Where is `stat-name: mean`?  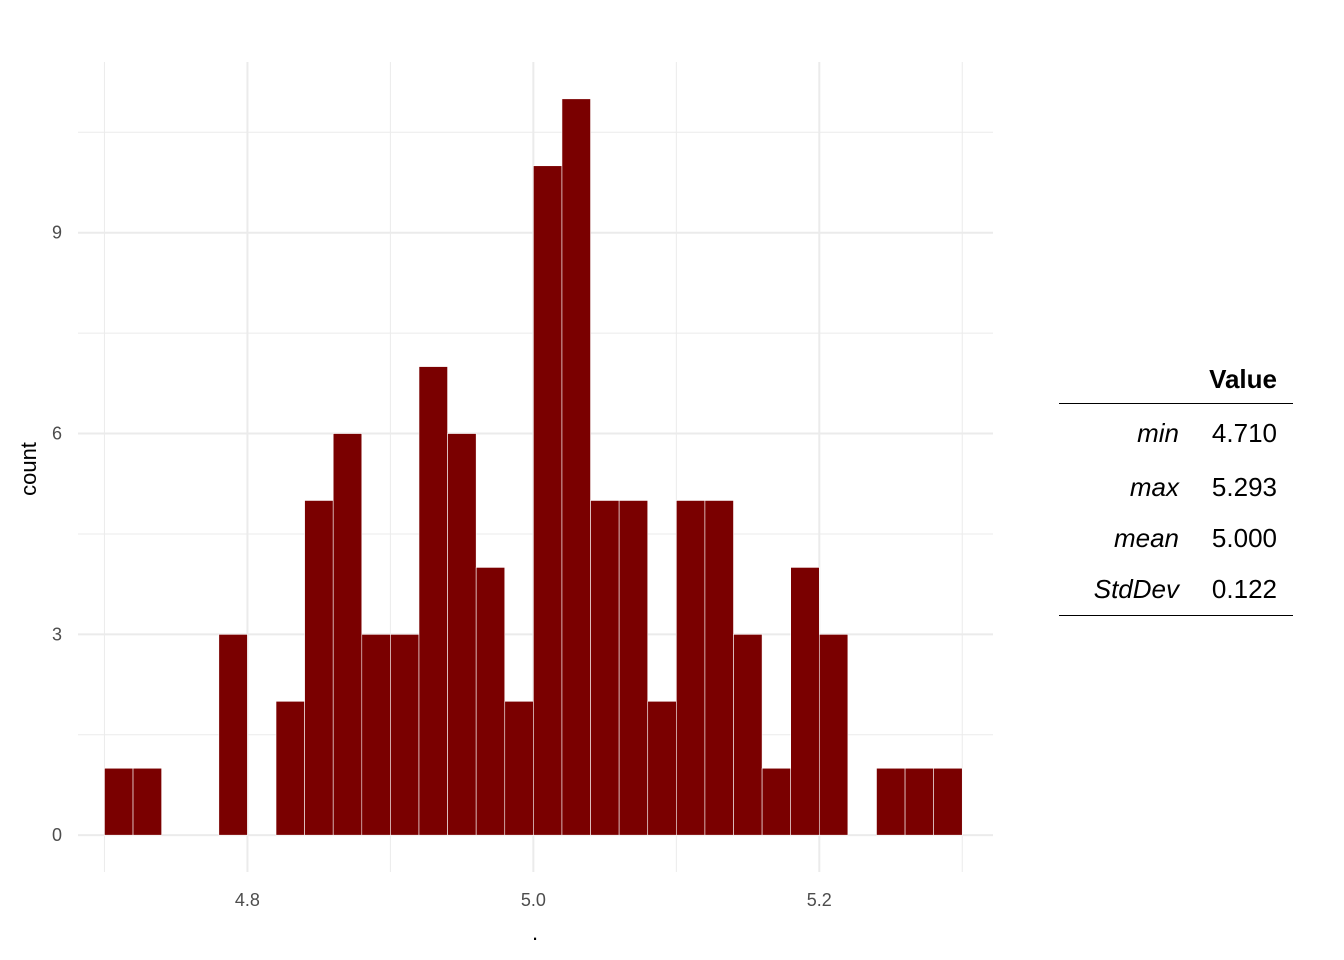
stat-name: mean is located at coordinates (1146, 538).